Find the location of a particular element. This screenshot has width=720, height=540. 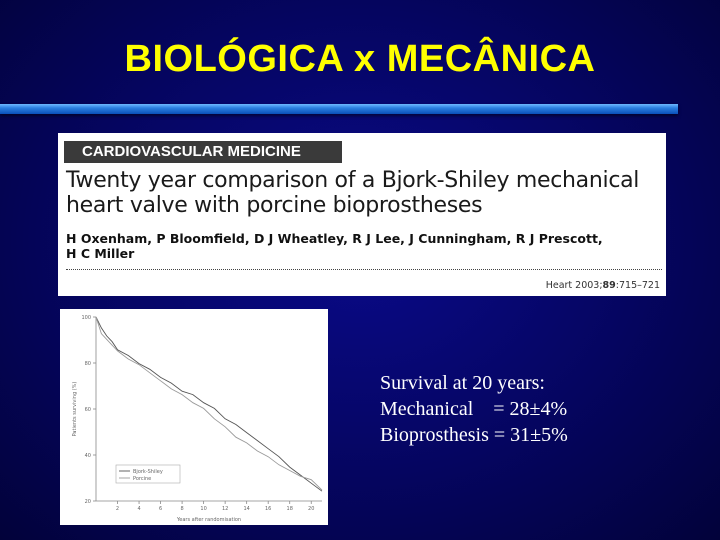

x-tick-label: 10 is located at coordinates (203, 509).